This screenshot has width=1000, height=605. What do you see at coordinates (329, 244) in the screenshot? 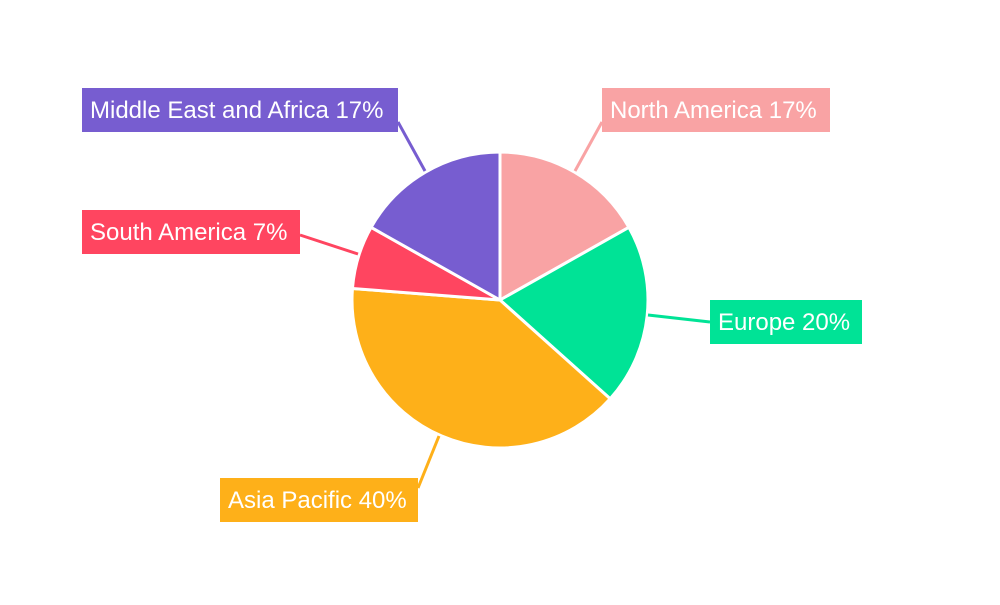
I see `label-connector-south-america` at bounding box center [329, 244].